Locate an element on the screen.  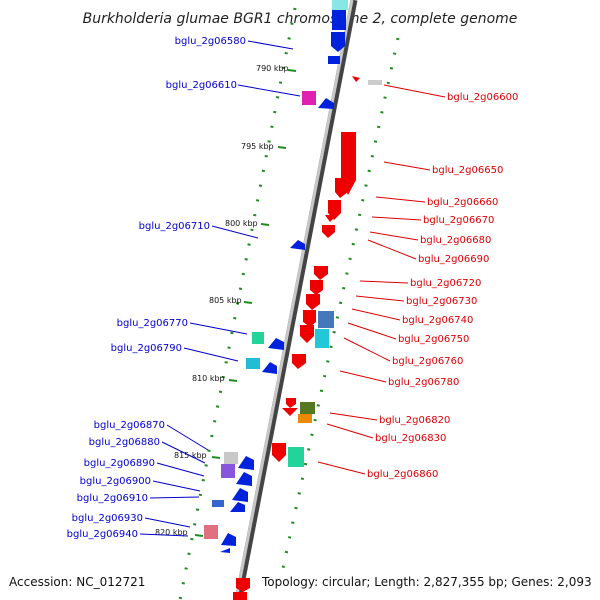
gene-label-reverse: bglu_2g06760 is located at coordinates (427, 361).